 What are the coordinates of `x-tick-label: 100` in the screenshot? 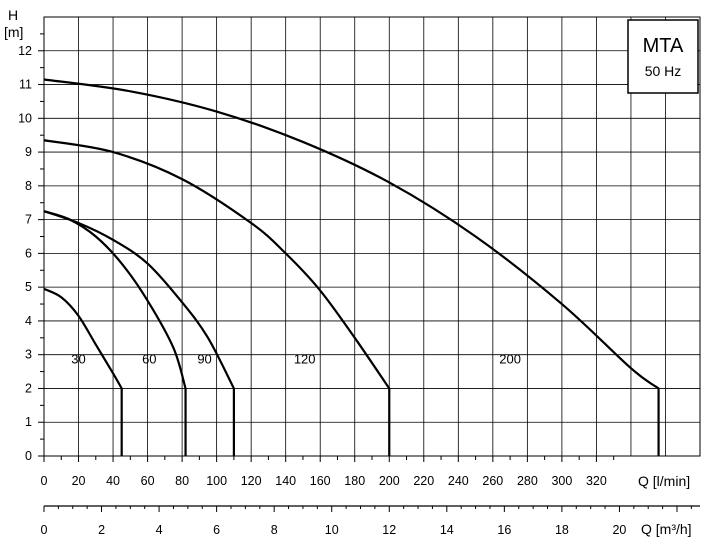 It's located at (216, 481).